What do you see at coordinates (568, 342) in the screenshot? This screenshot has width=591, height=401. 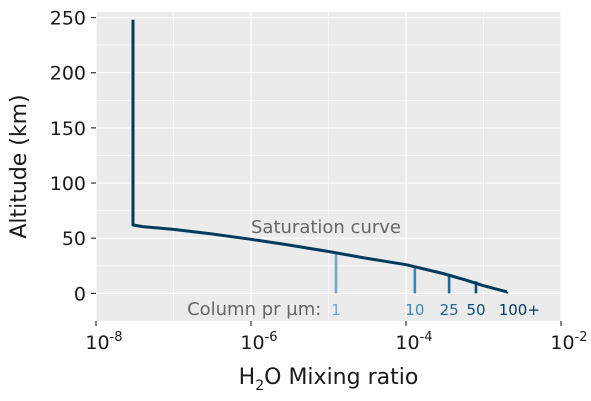 I see `x-tick-label: 10⁻²` at bounding box center [568, 342].